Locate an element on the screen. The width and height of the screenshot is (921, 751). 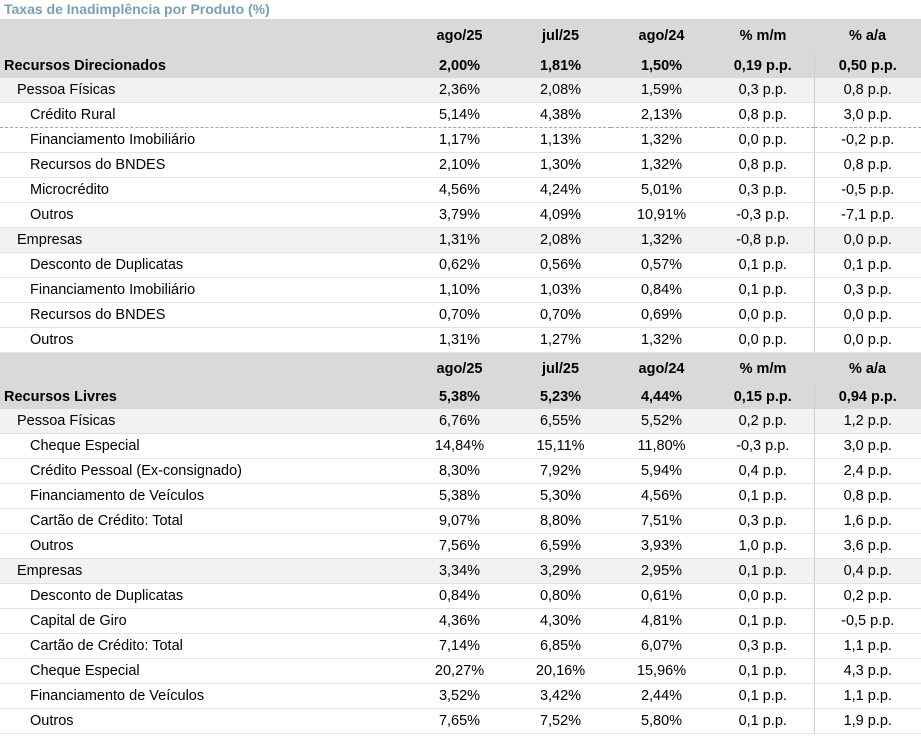
row-value: 3,6 p.p. is located at coordinates (867, 546).